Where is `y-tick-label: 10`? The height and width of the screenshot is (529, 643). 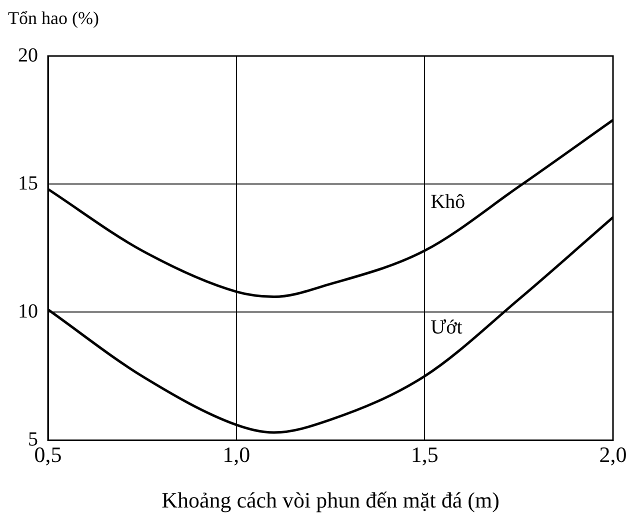 y-tick-label: 10 is located at coordinates (28, 311).